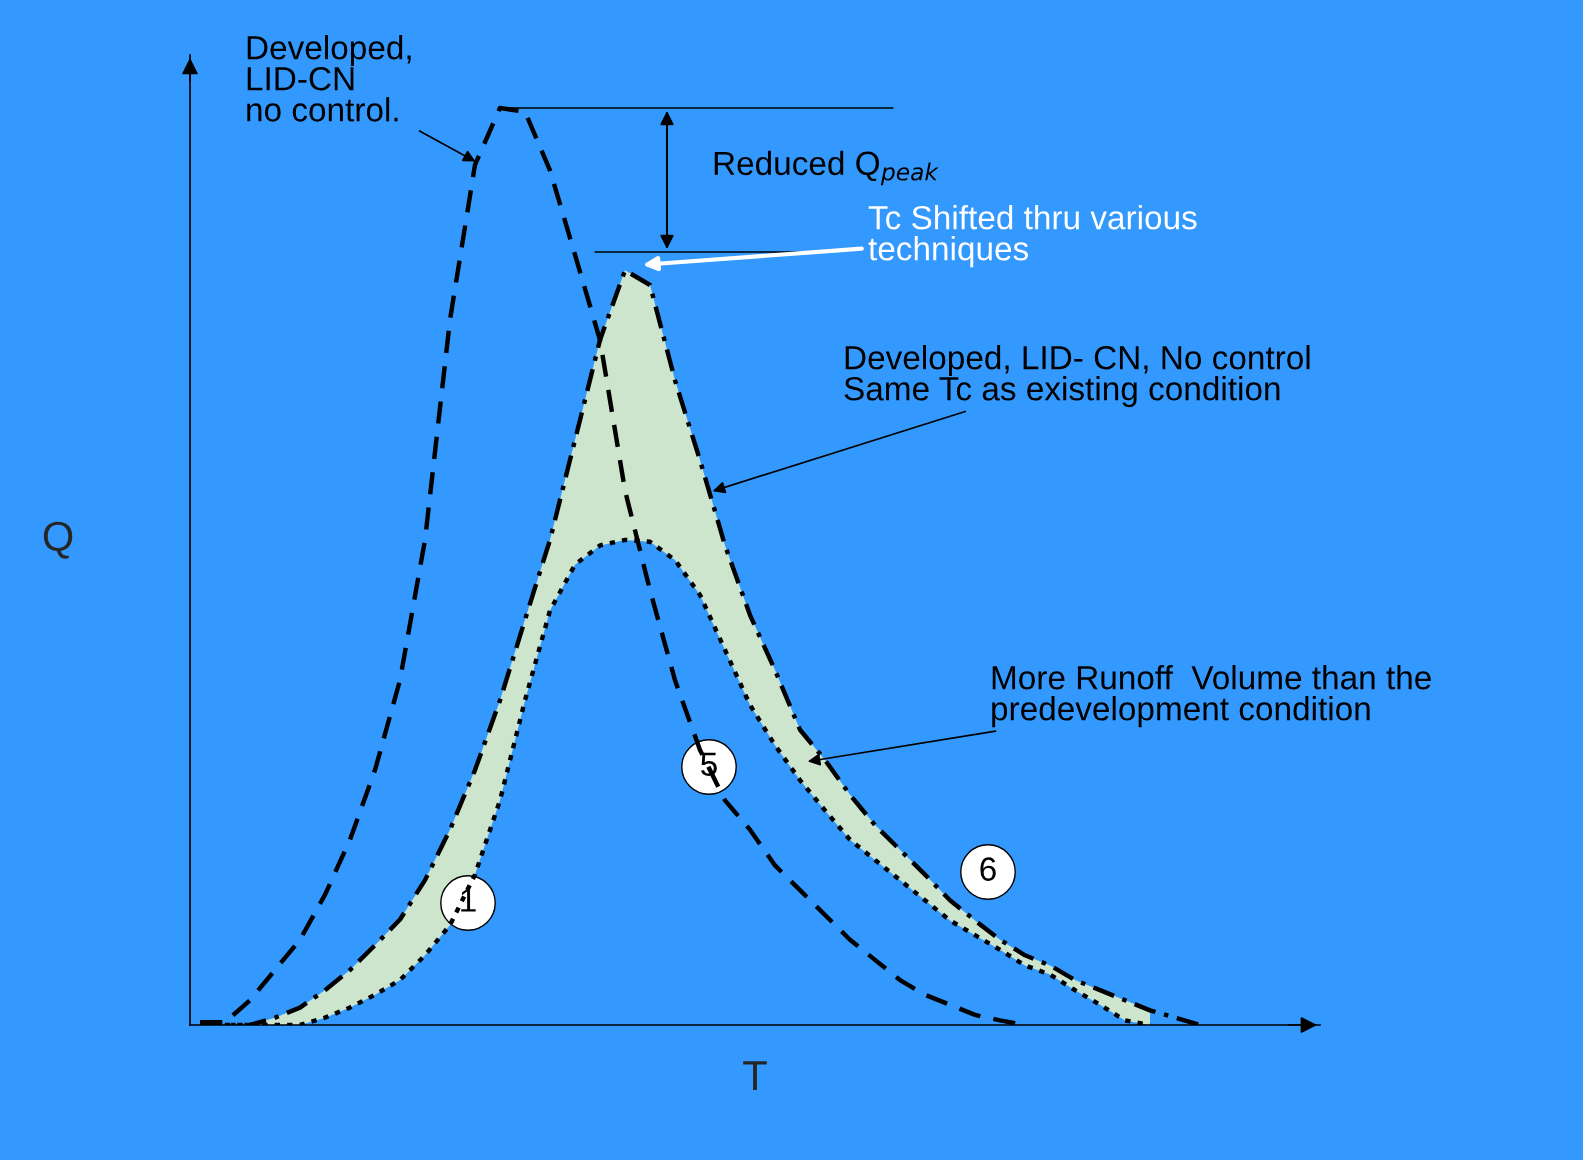 Image resolution: width=1583 pixels, height=1160 pixels. Describe the element at coordinates (755, 1075) in the screenshot. I see `x-axis-title: T` at that location.